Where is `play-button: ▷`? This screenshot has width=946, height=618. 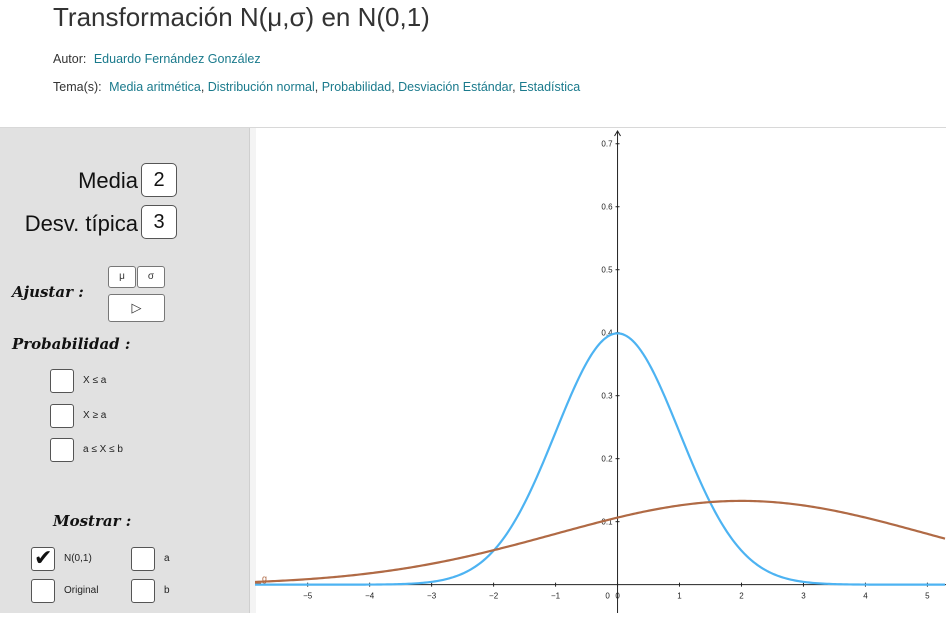
play-button: ▷ is located at coordinates (136, 308).